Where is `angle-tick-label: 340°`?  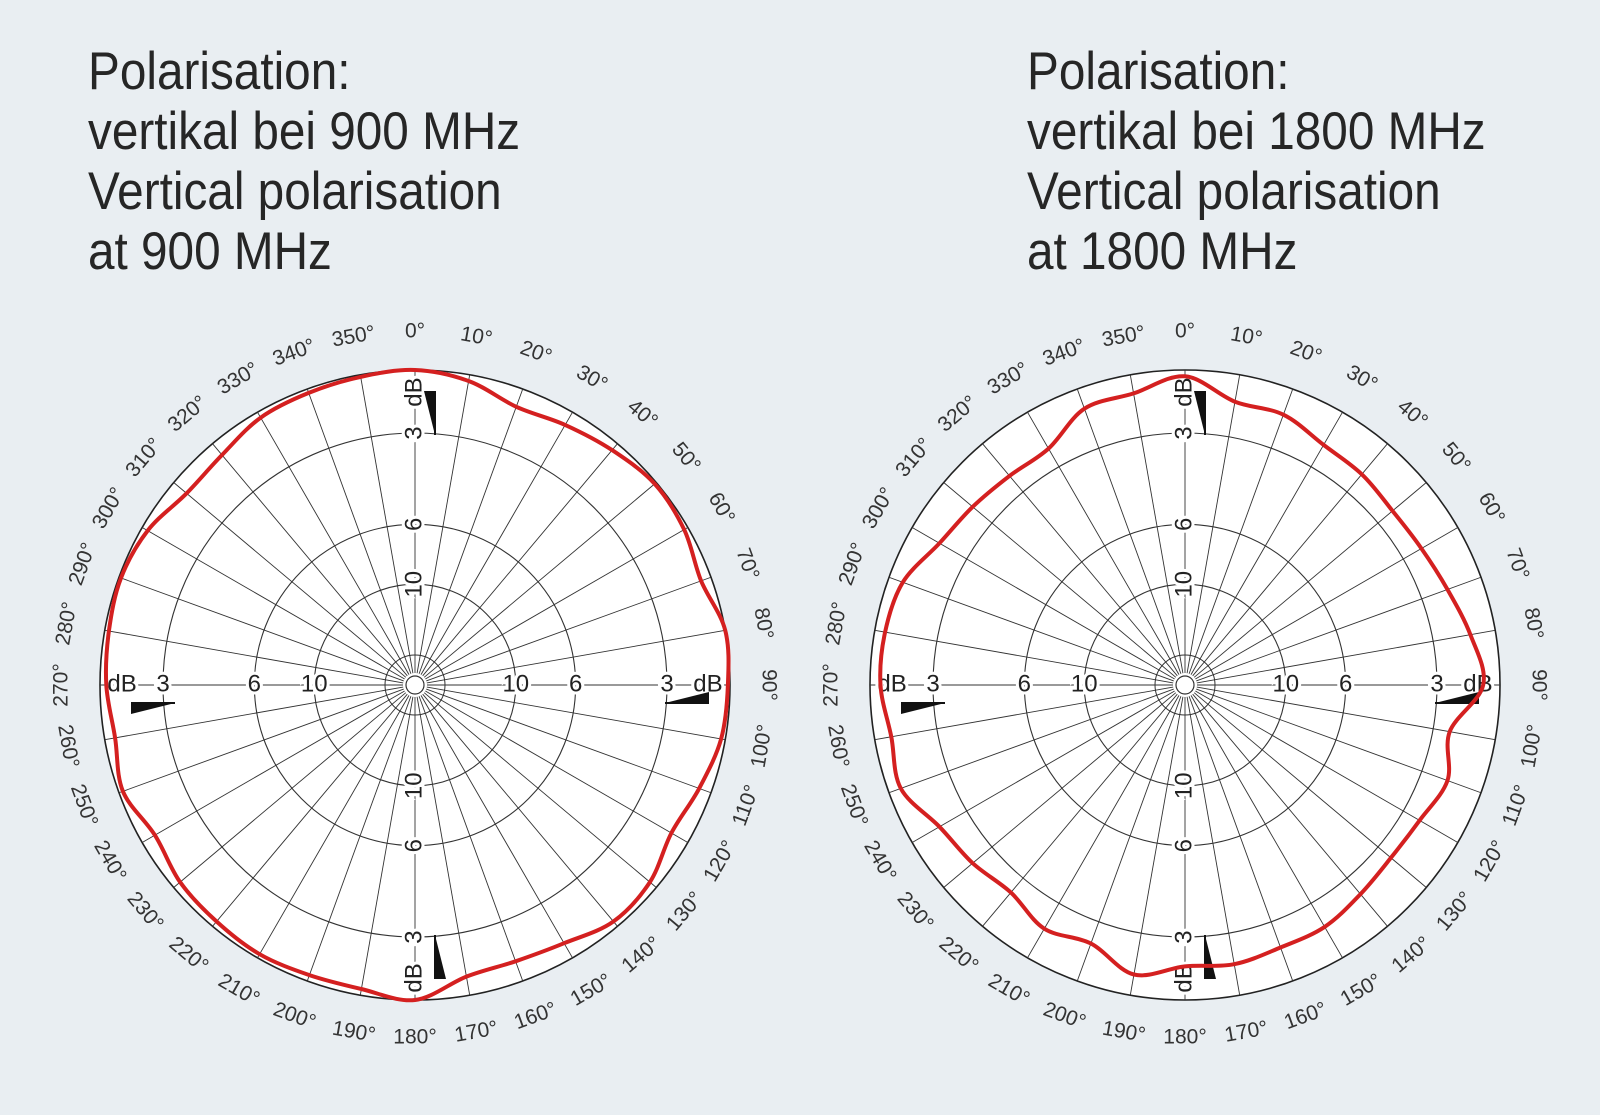
angle-tick-label: 340° is located at coordinates (1064, 352).